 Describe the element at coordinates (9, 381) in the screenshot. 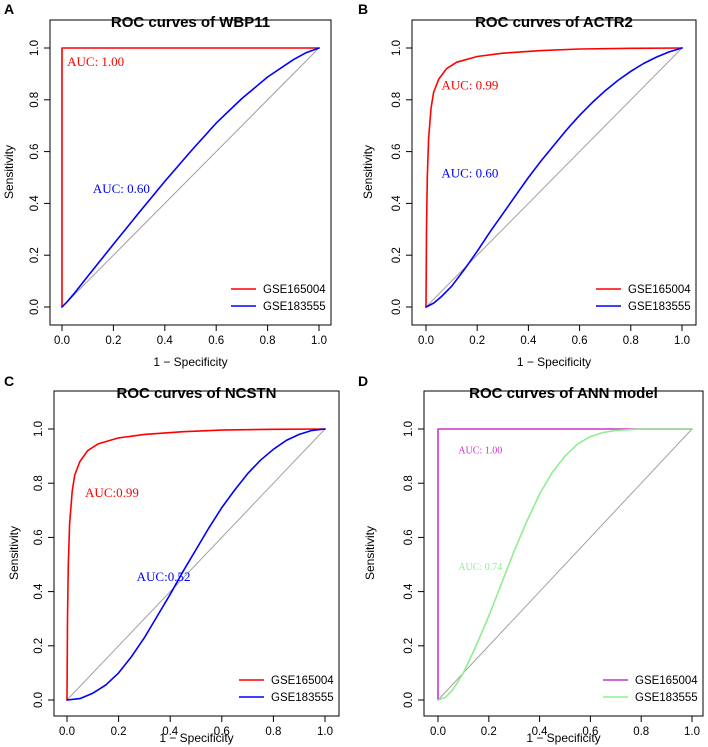

I see `panel-letter: C` at that location.